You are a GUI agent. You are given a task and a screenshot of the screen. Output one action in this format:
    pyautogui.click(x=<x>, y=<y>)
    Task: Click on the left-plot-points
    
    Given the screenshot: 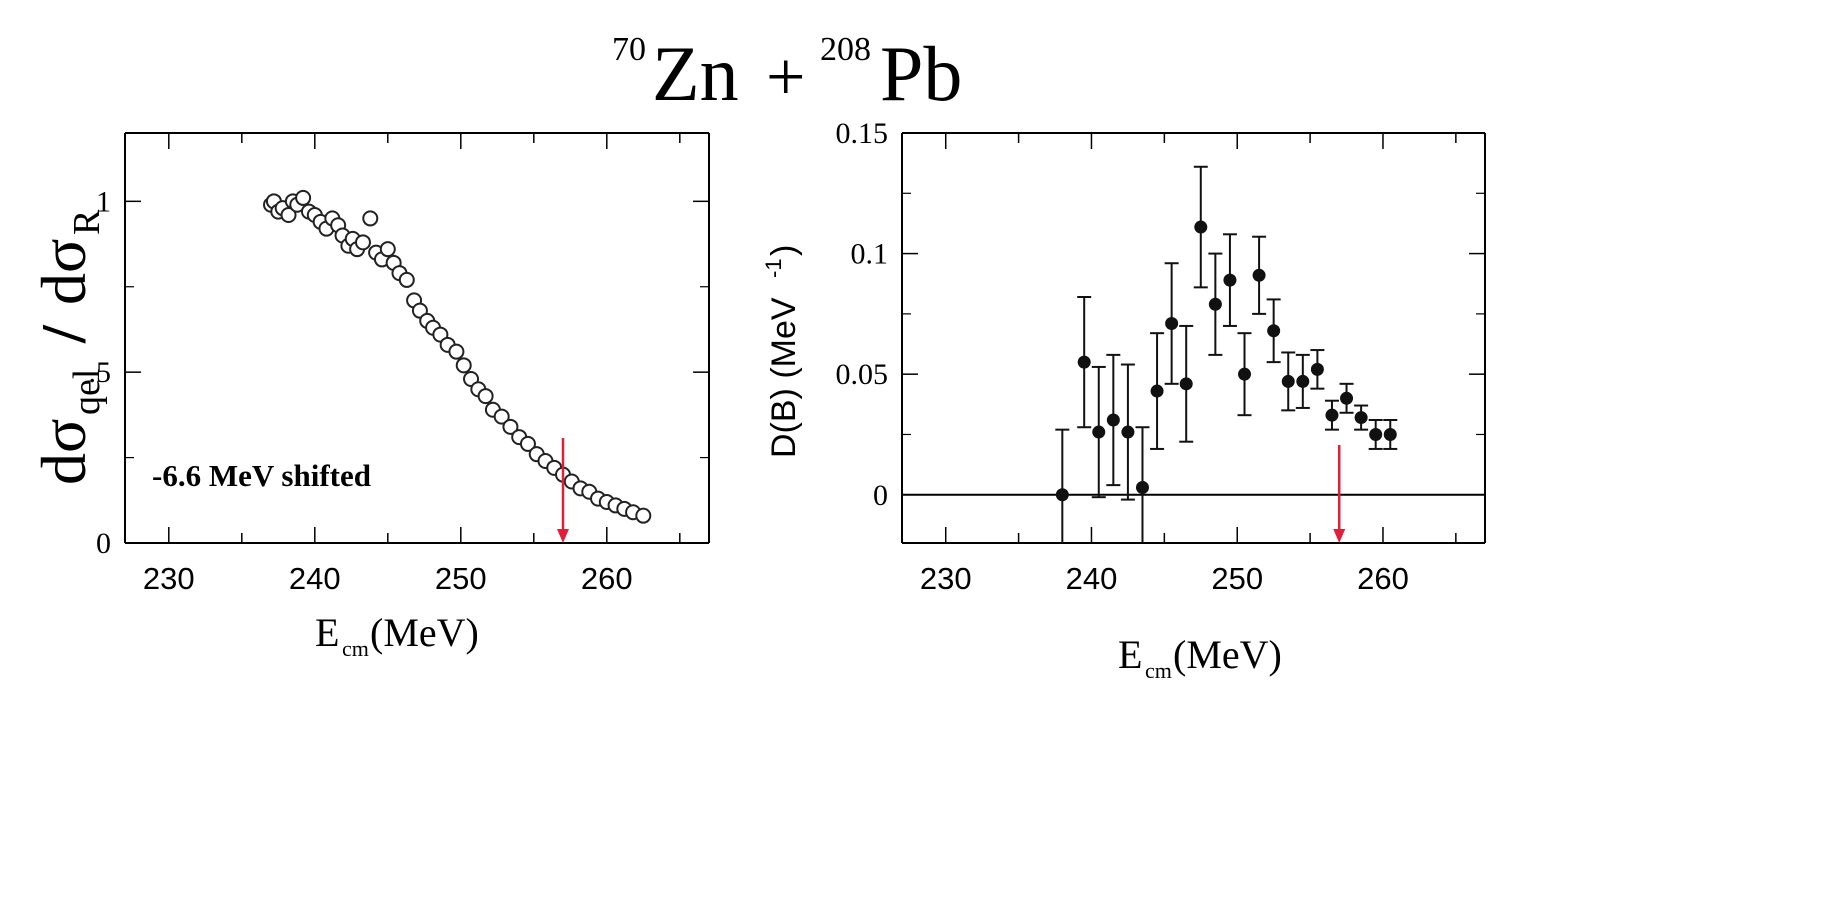 What is the action you would take?
    pyautogui.click(x=457, y=356)
    